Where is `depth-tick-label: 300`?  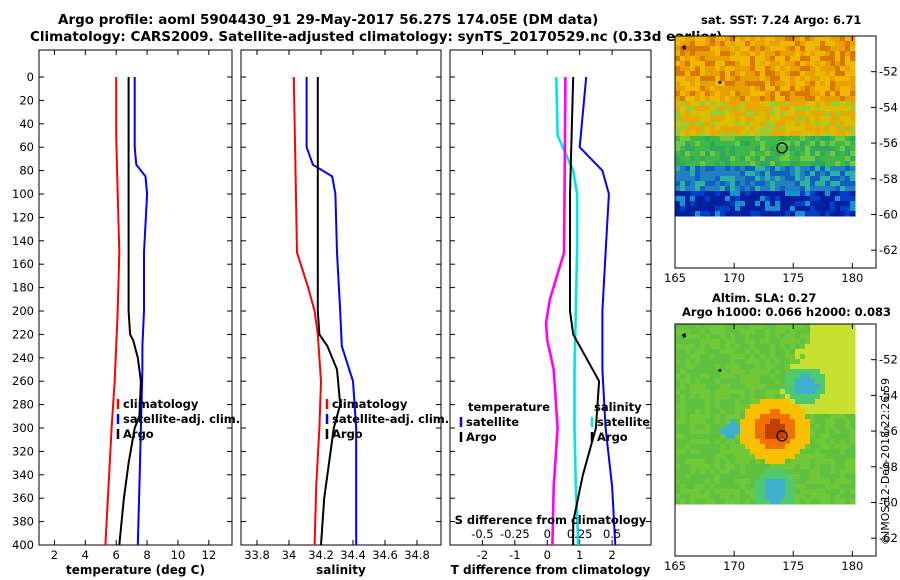
depth-tick-label: 300 is located at coordinates (23, 428).